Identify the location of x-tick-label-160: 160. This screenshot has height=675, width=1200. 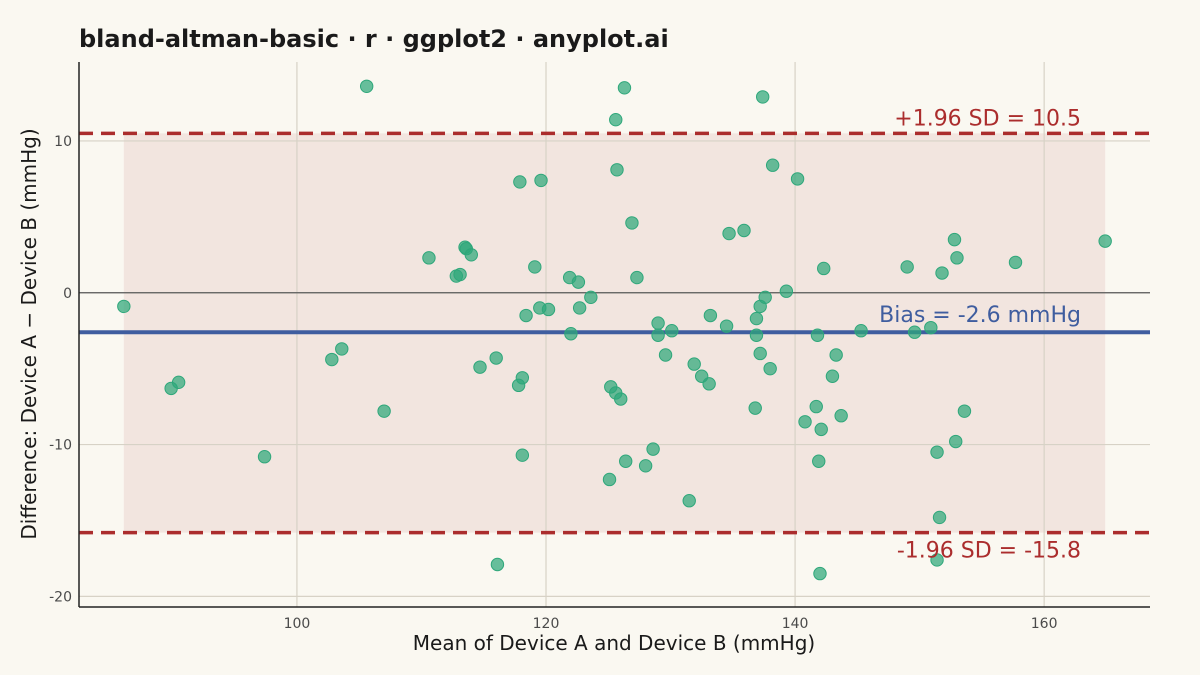
(1044, 624).